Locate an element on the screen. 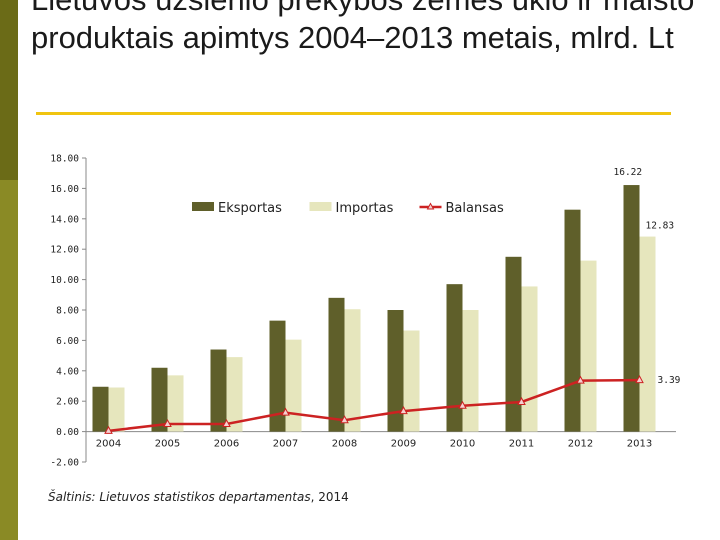 The image size is (720, 540). balance-line is located at coordinates (374, 404).